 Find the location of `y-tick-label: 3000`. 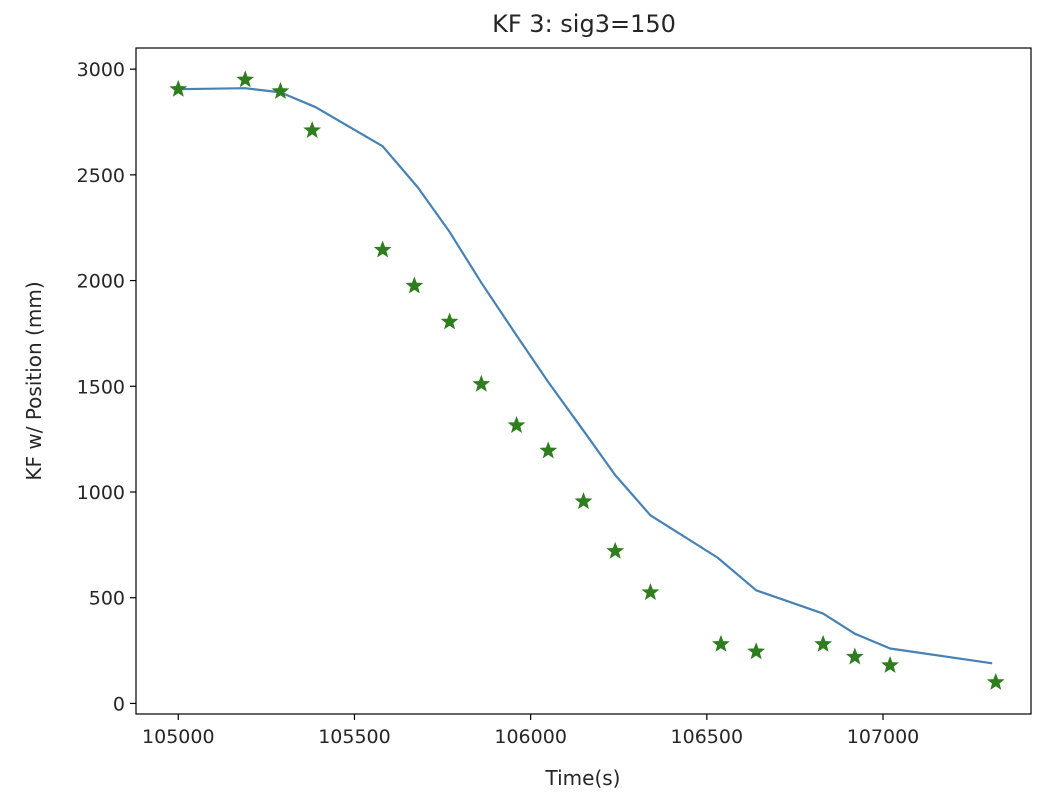

y-tick-label: 3000 is located at coordinates (101, 70).